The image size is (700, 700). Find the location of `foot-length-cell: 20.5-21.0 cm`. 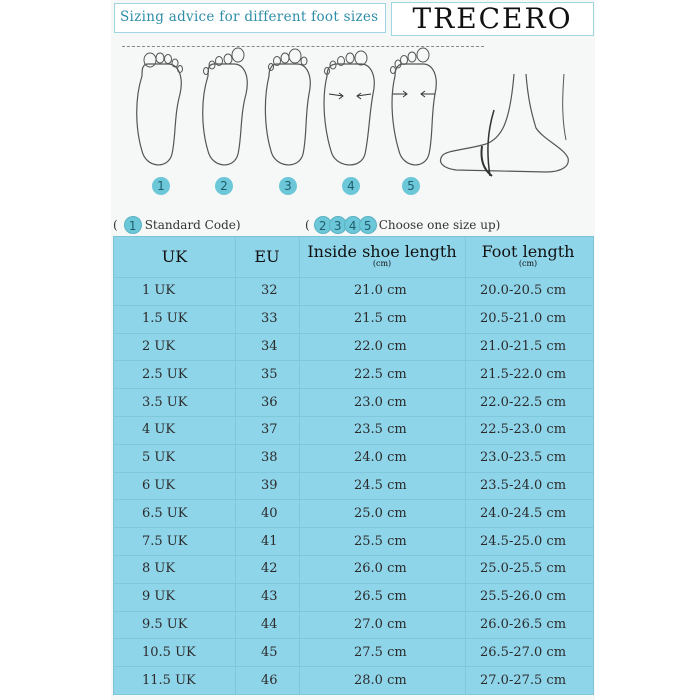

foot-length-cell: 20.5-21.0 cm is located at coordinates (523, 319).